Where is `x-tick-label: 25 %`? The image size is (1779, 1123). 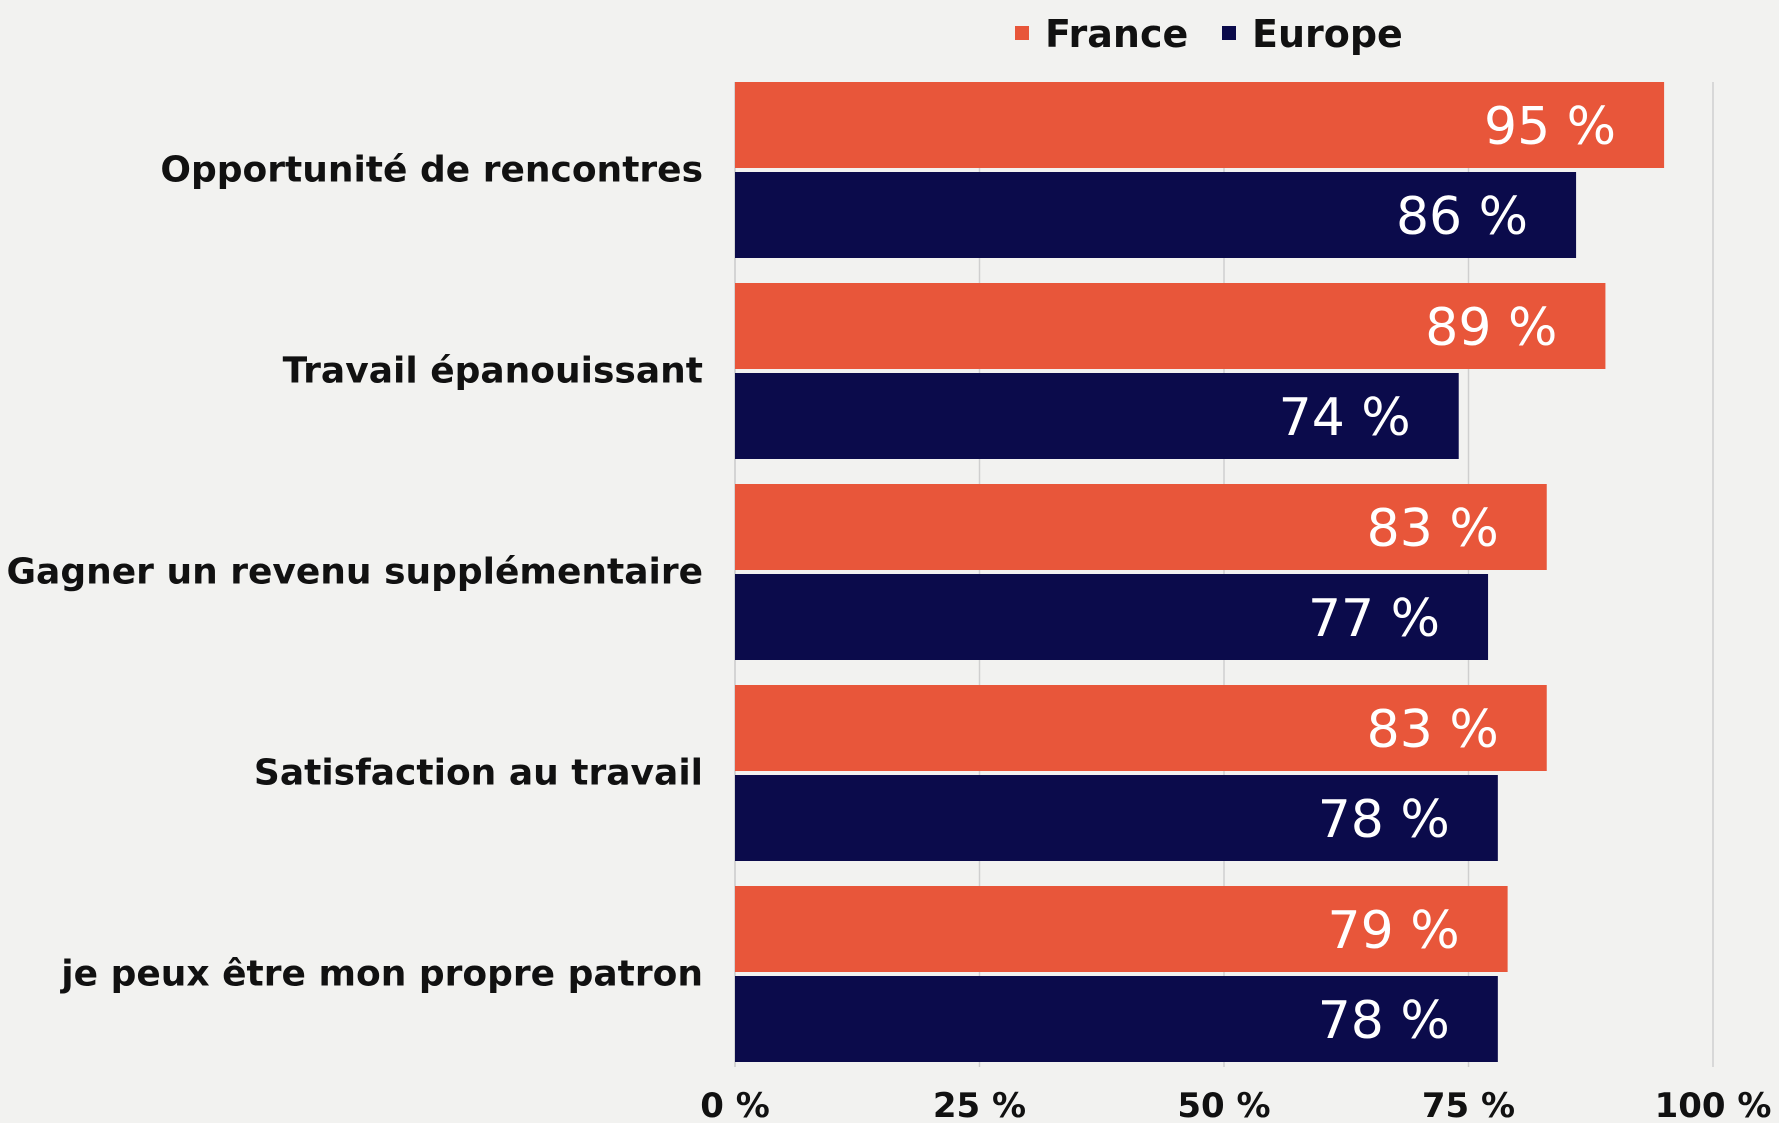
x-tick-label: 25 % is located at coordinates (979, 1104).